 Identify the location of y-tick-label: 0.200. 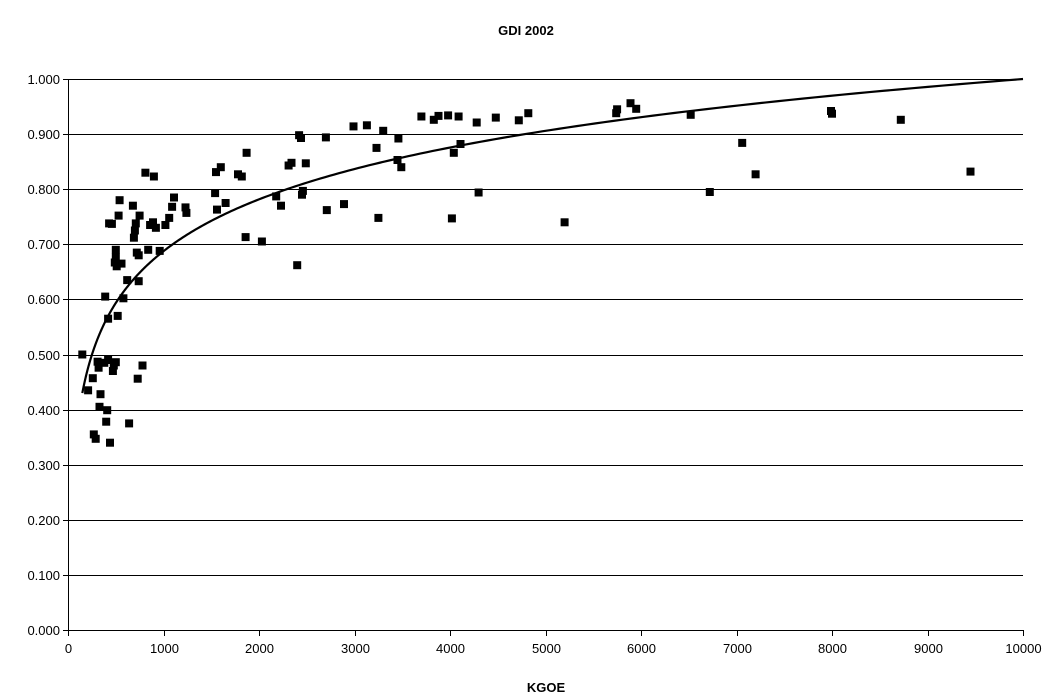
(43, 520).